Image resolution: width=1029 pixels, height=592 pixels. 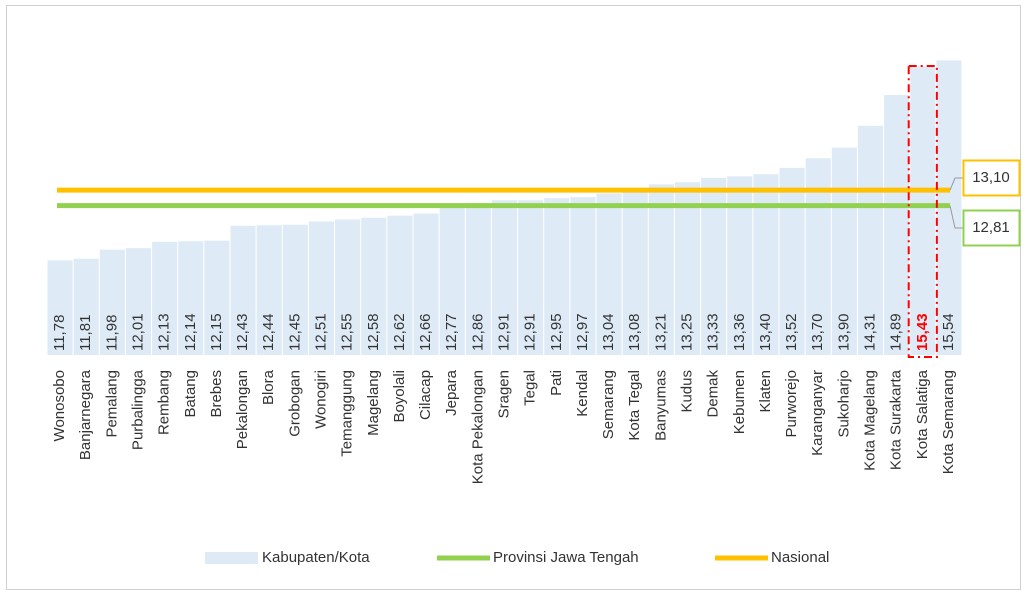 I want to click on x-tick-label: Purworejo, so click(x=791, y=404).